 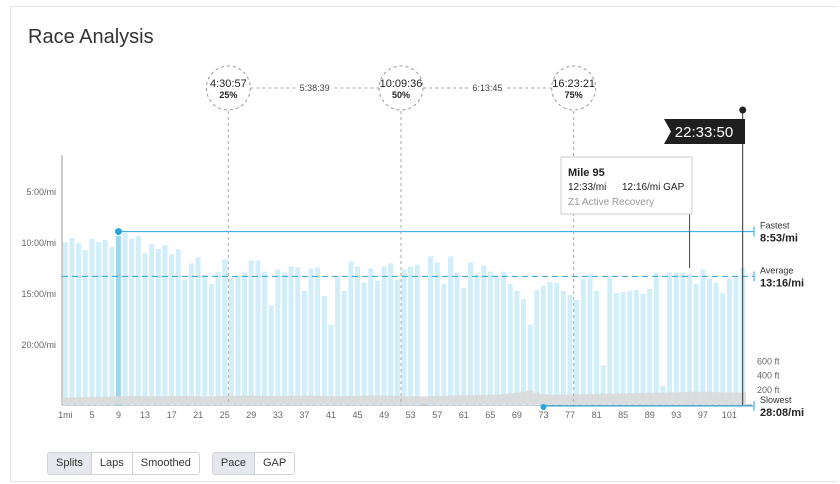 I want to click on mode-splits-button: Splits, so click(x=70, y=463).